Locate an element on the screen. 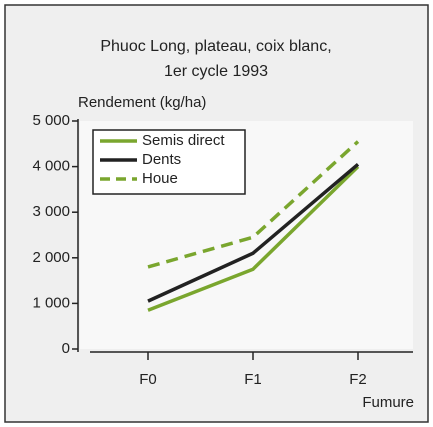 This screenshot has height=427, width=433. y-tick-label: 3 000 is located at coordinates (51, 211).